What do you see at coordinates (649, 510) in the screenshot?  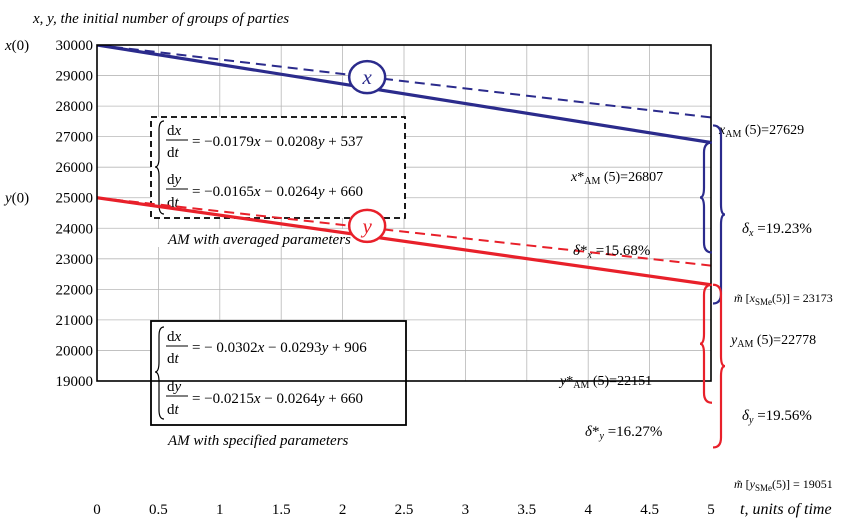 I see `x-tick-label: 4.5` at bounding box center [649, 510].